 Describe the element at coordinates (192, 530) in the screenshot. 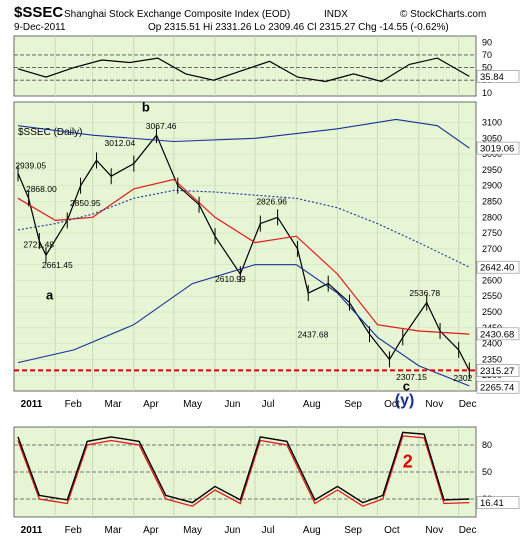

I see `x-axis-label-bottom: May` at that location.